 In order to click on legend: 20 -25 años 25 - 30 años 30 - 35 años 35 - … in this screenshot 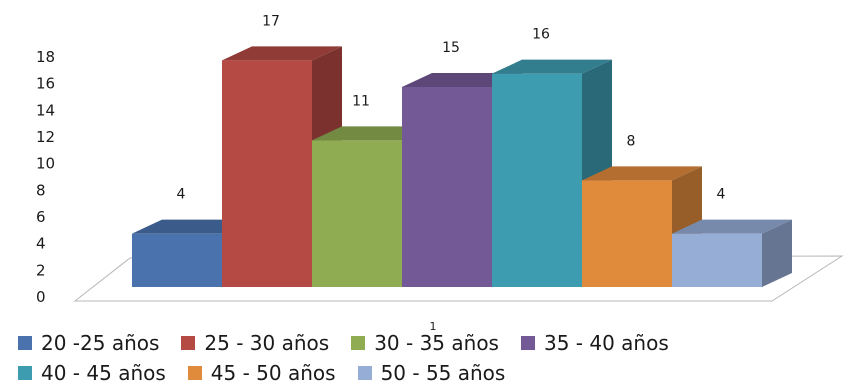, I will do `click(436, 358)`.